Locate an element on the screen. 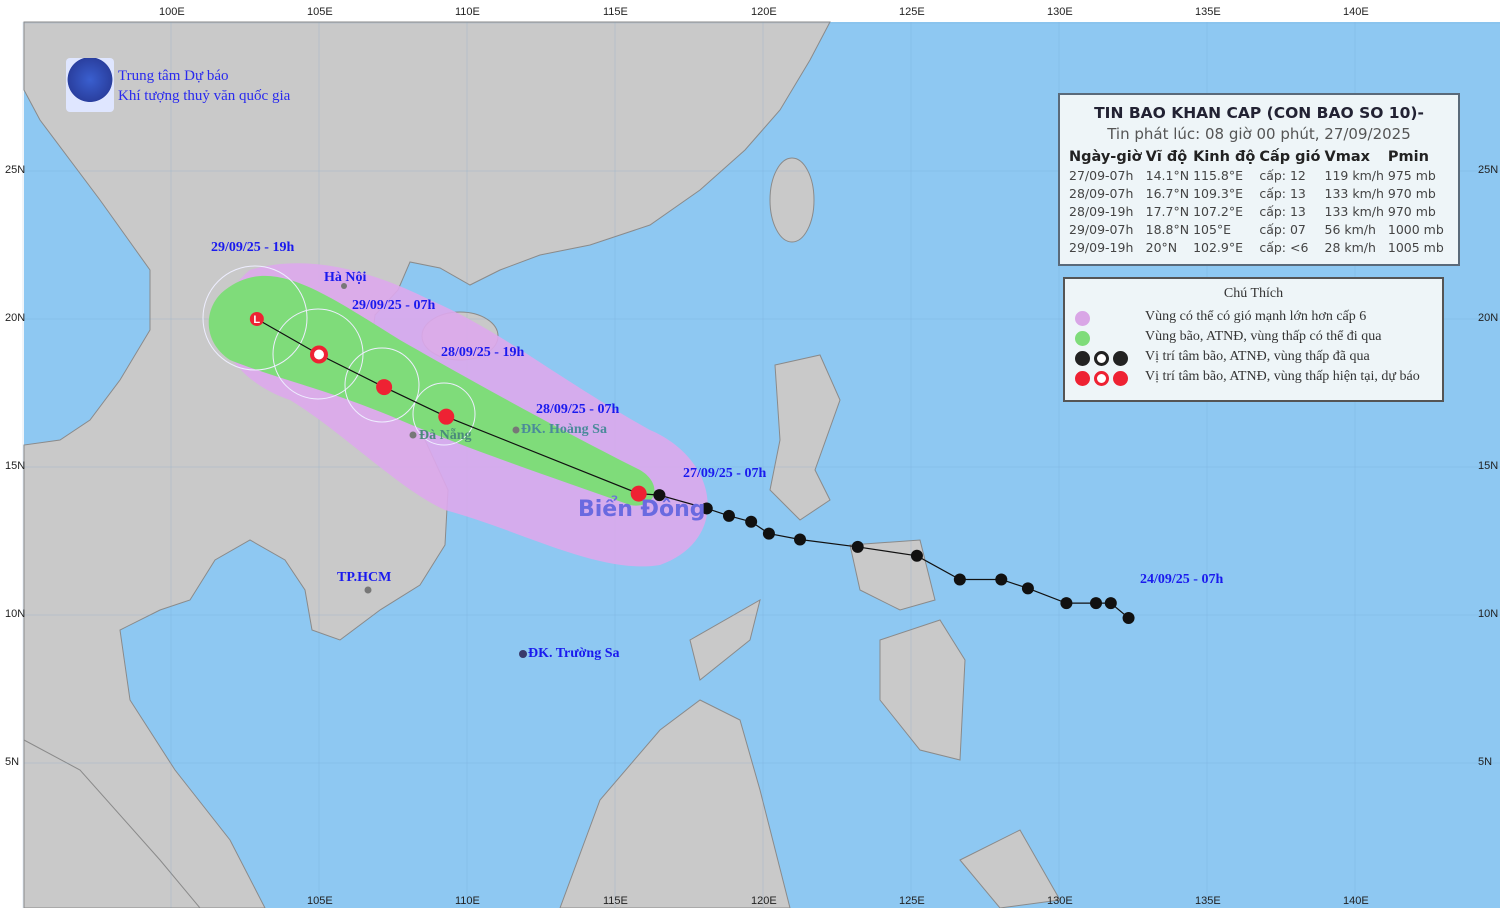 Image resolution: width=1500 pixels, height=908 pixels. column-header: Vĩ độ is located at coordinates (1166, 157).